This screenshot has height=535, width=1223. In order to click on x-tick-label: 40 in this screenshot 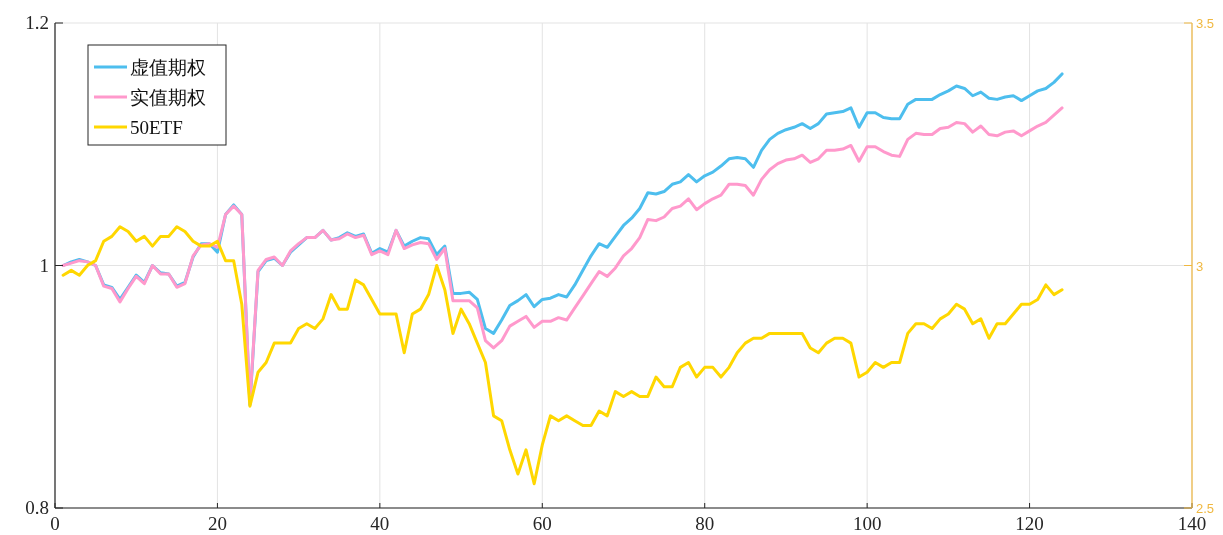, I will do `click(380, 523)`.